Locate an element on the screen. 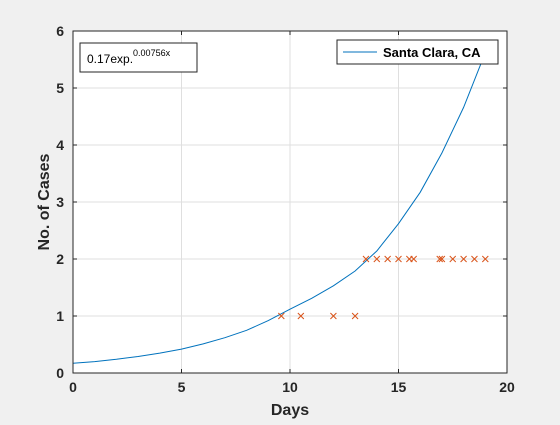 This screenshot has height=425, width=560. y-tick-label: 6 is located at coordinates (60, 31).